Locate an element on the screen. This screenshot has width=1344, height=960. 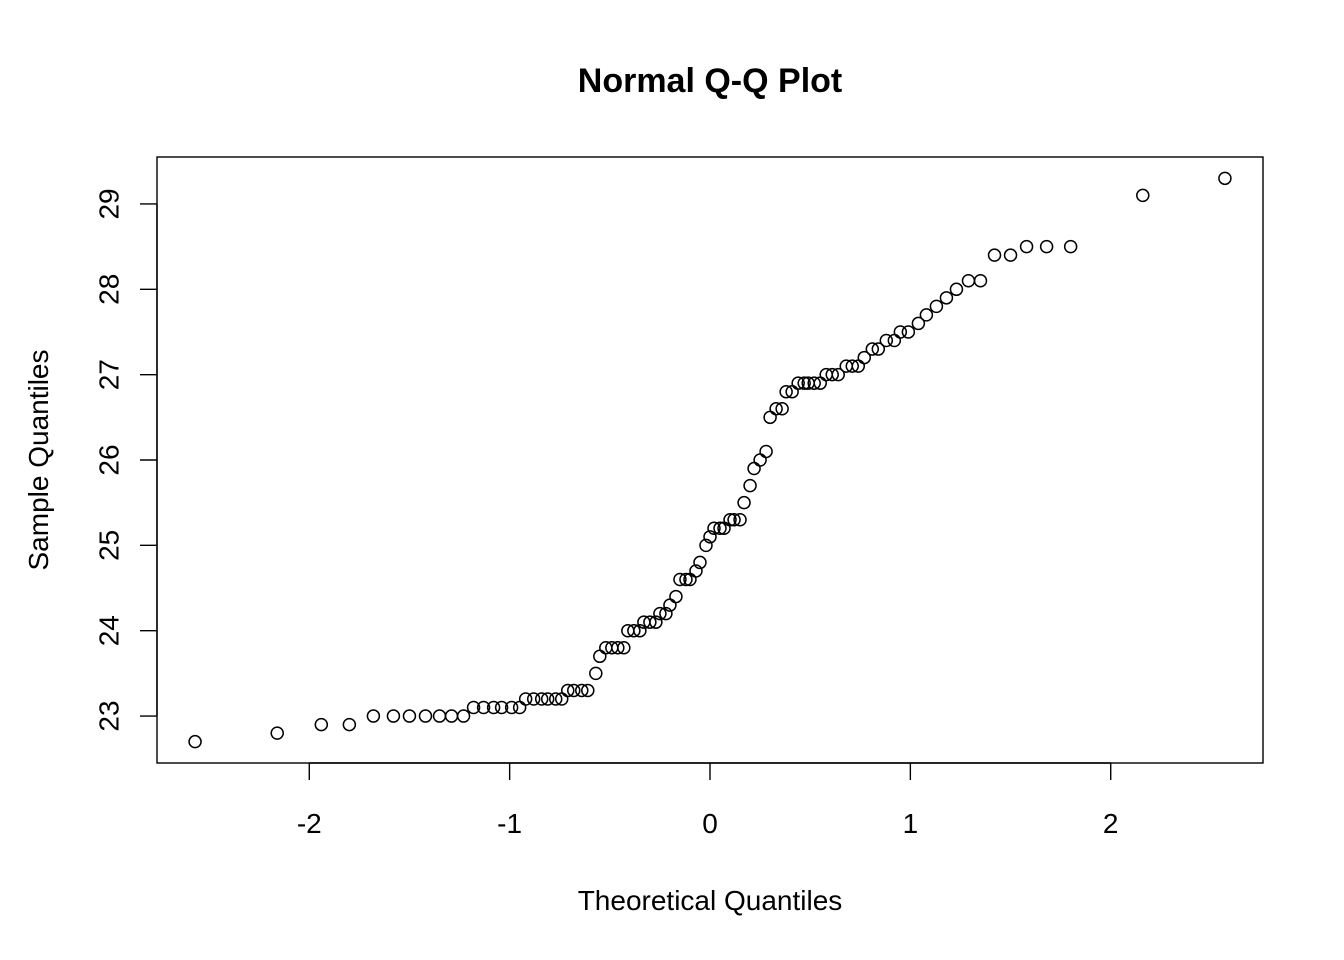
y-tick-label: 23 is located at coordinates (108, 715).